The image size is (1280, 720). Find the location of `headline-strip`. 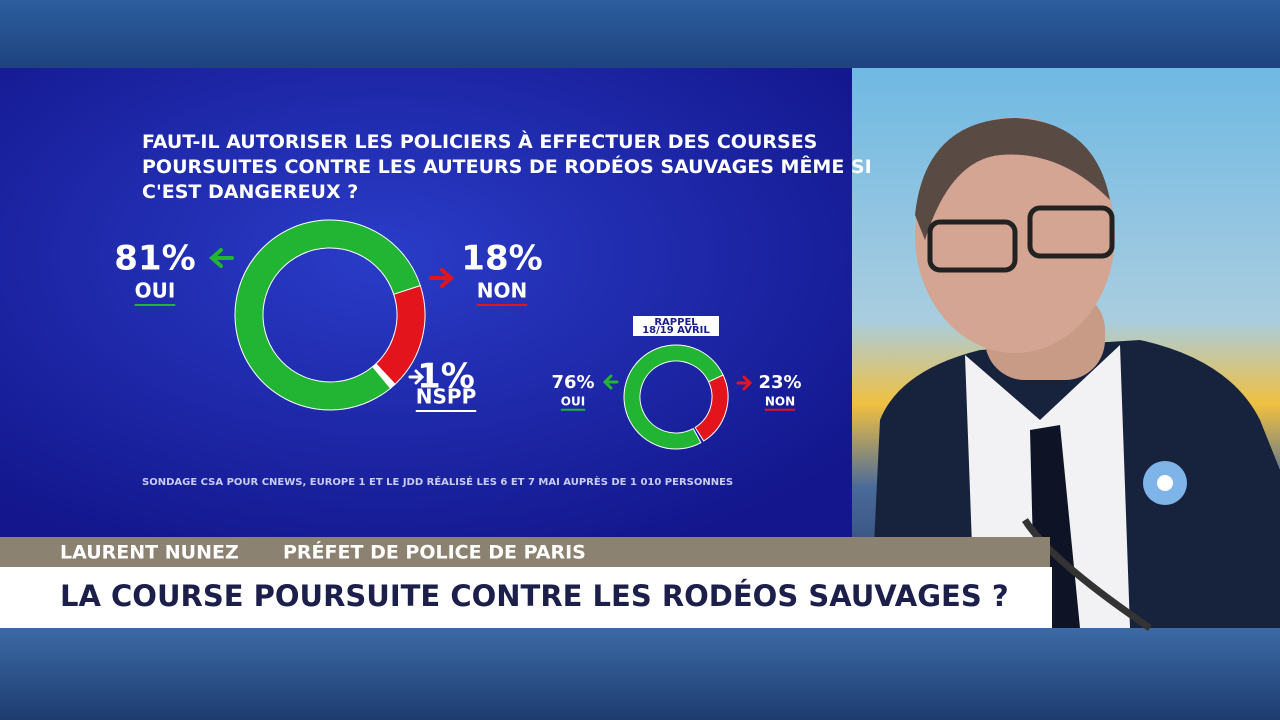

headline-strip is located at coordinates (526, 597).